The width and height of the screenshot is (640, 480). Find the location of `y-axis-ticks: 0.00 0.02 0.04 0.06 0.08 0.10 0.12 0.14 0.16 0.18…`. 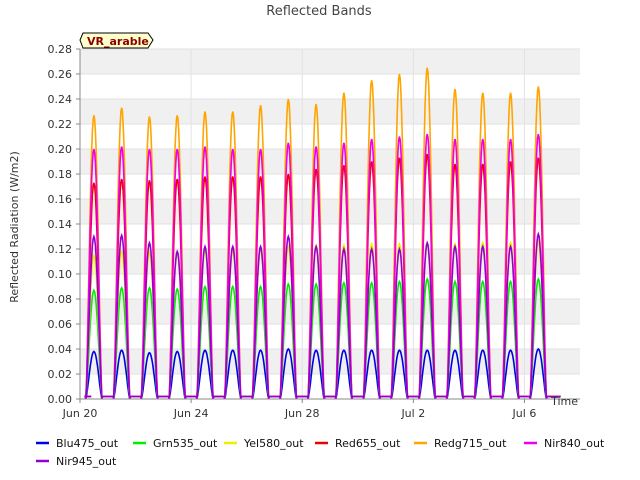

y-axis-ticks: 0.00 0.02 0.04 0.06 0.08 0.10 0.12 0.14 0.16 0.18… is located at coordinates (64, 224).